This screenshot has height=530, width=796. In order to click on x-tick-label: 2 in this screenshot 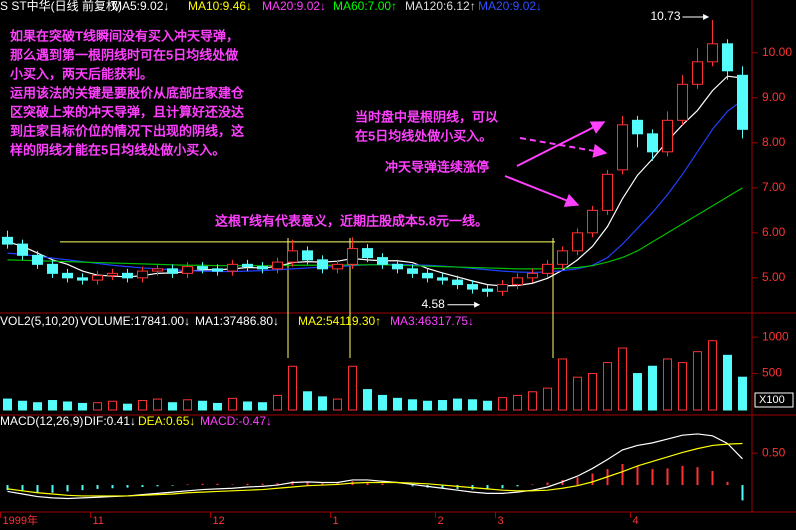, I will do `click(441, 521)`.